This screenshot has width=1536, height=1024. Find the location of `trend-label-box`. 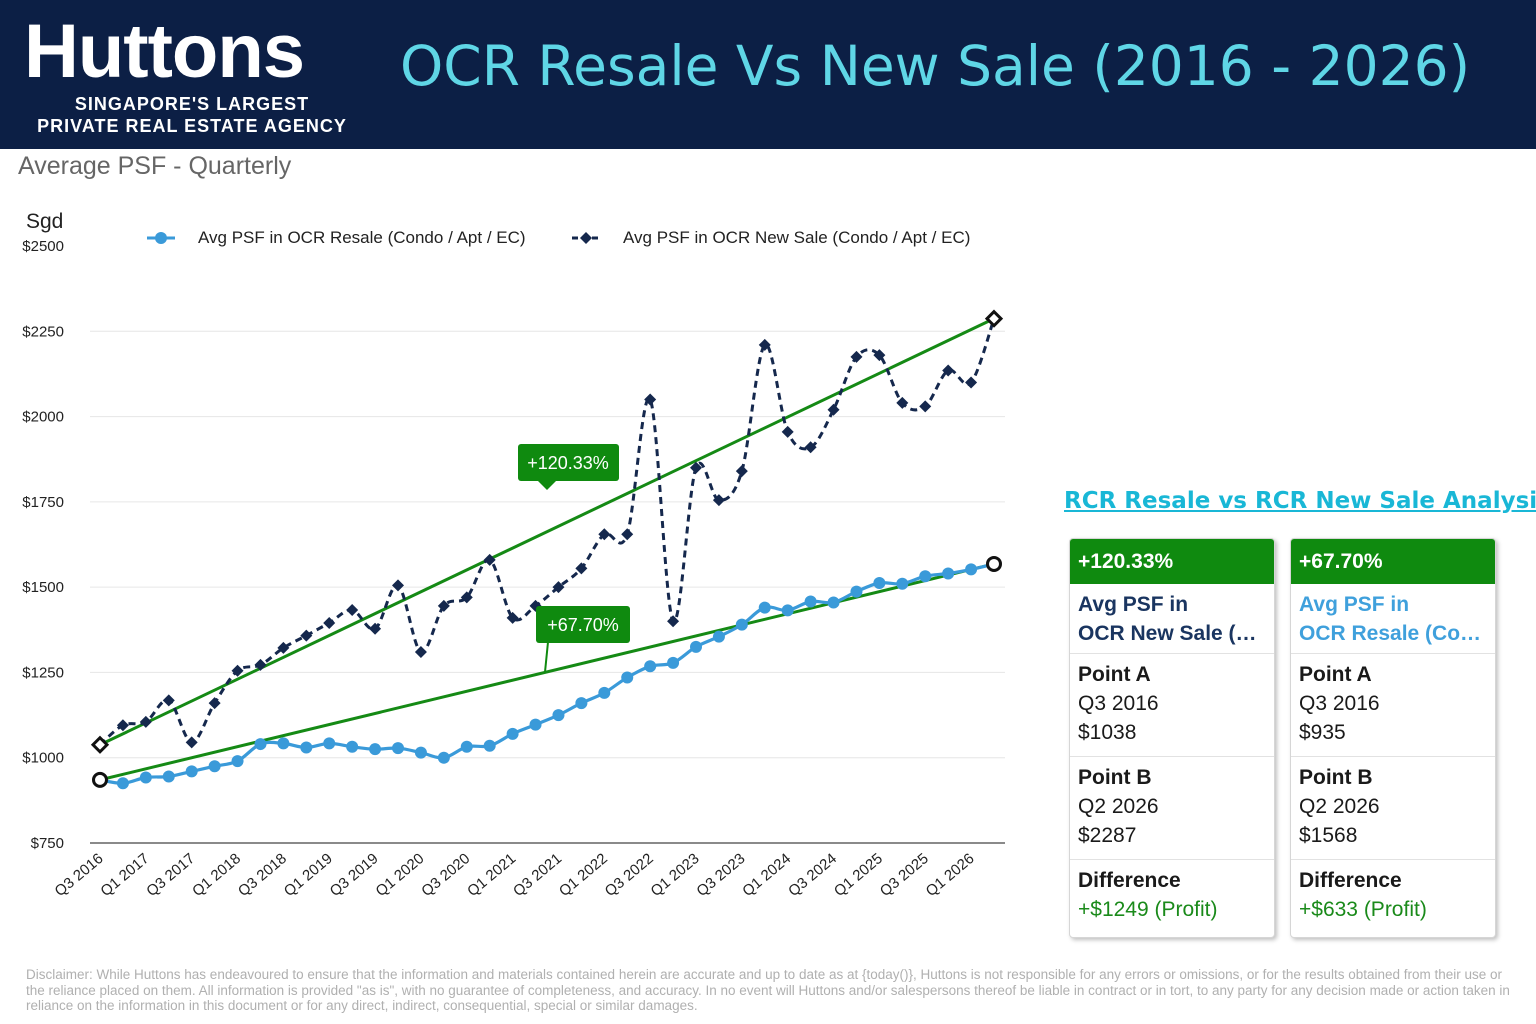

trend-label-box is located at coordinates (568, 462).